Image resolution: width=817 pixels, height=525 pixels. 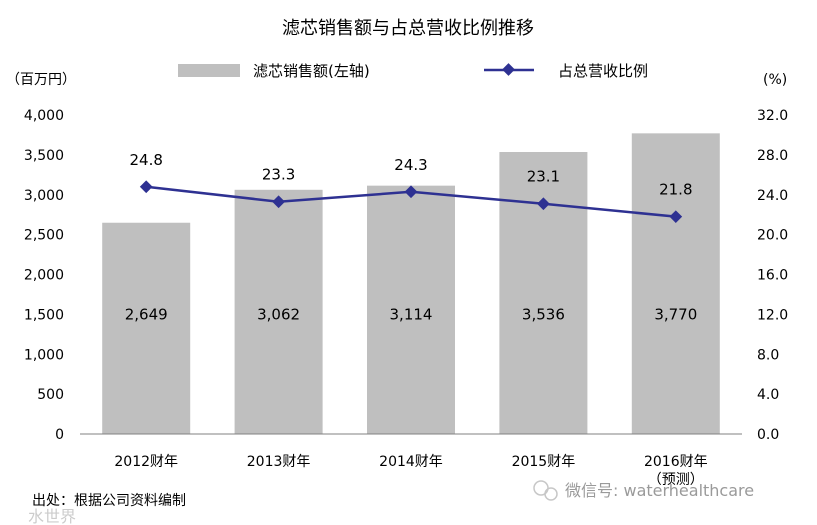 What do you see at coordinates (44, 236) in the screenshot?
I see `left-tick-label: 2,500` at bounding box center [44, 236].